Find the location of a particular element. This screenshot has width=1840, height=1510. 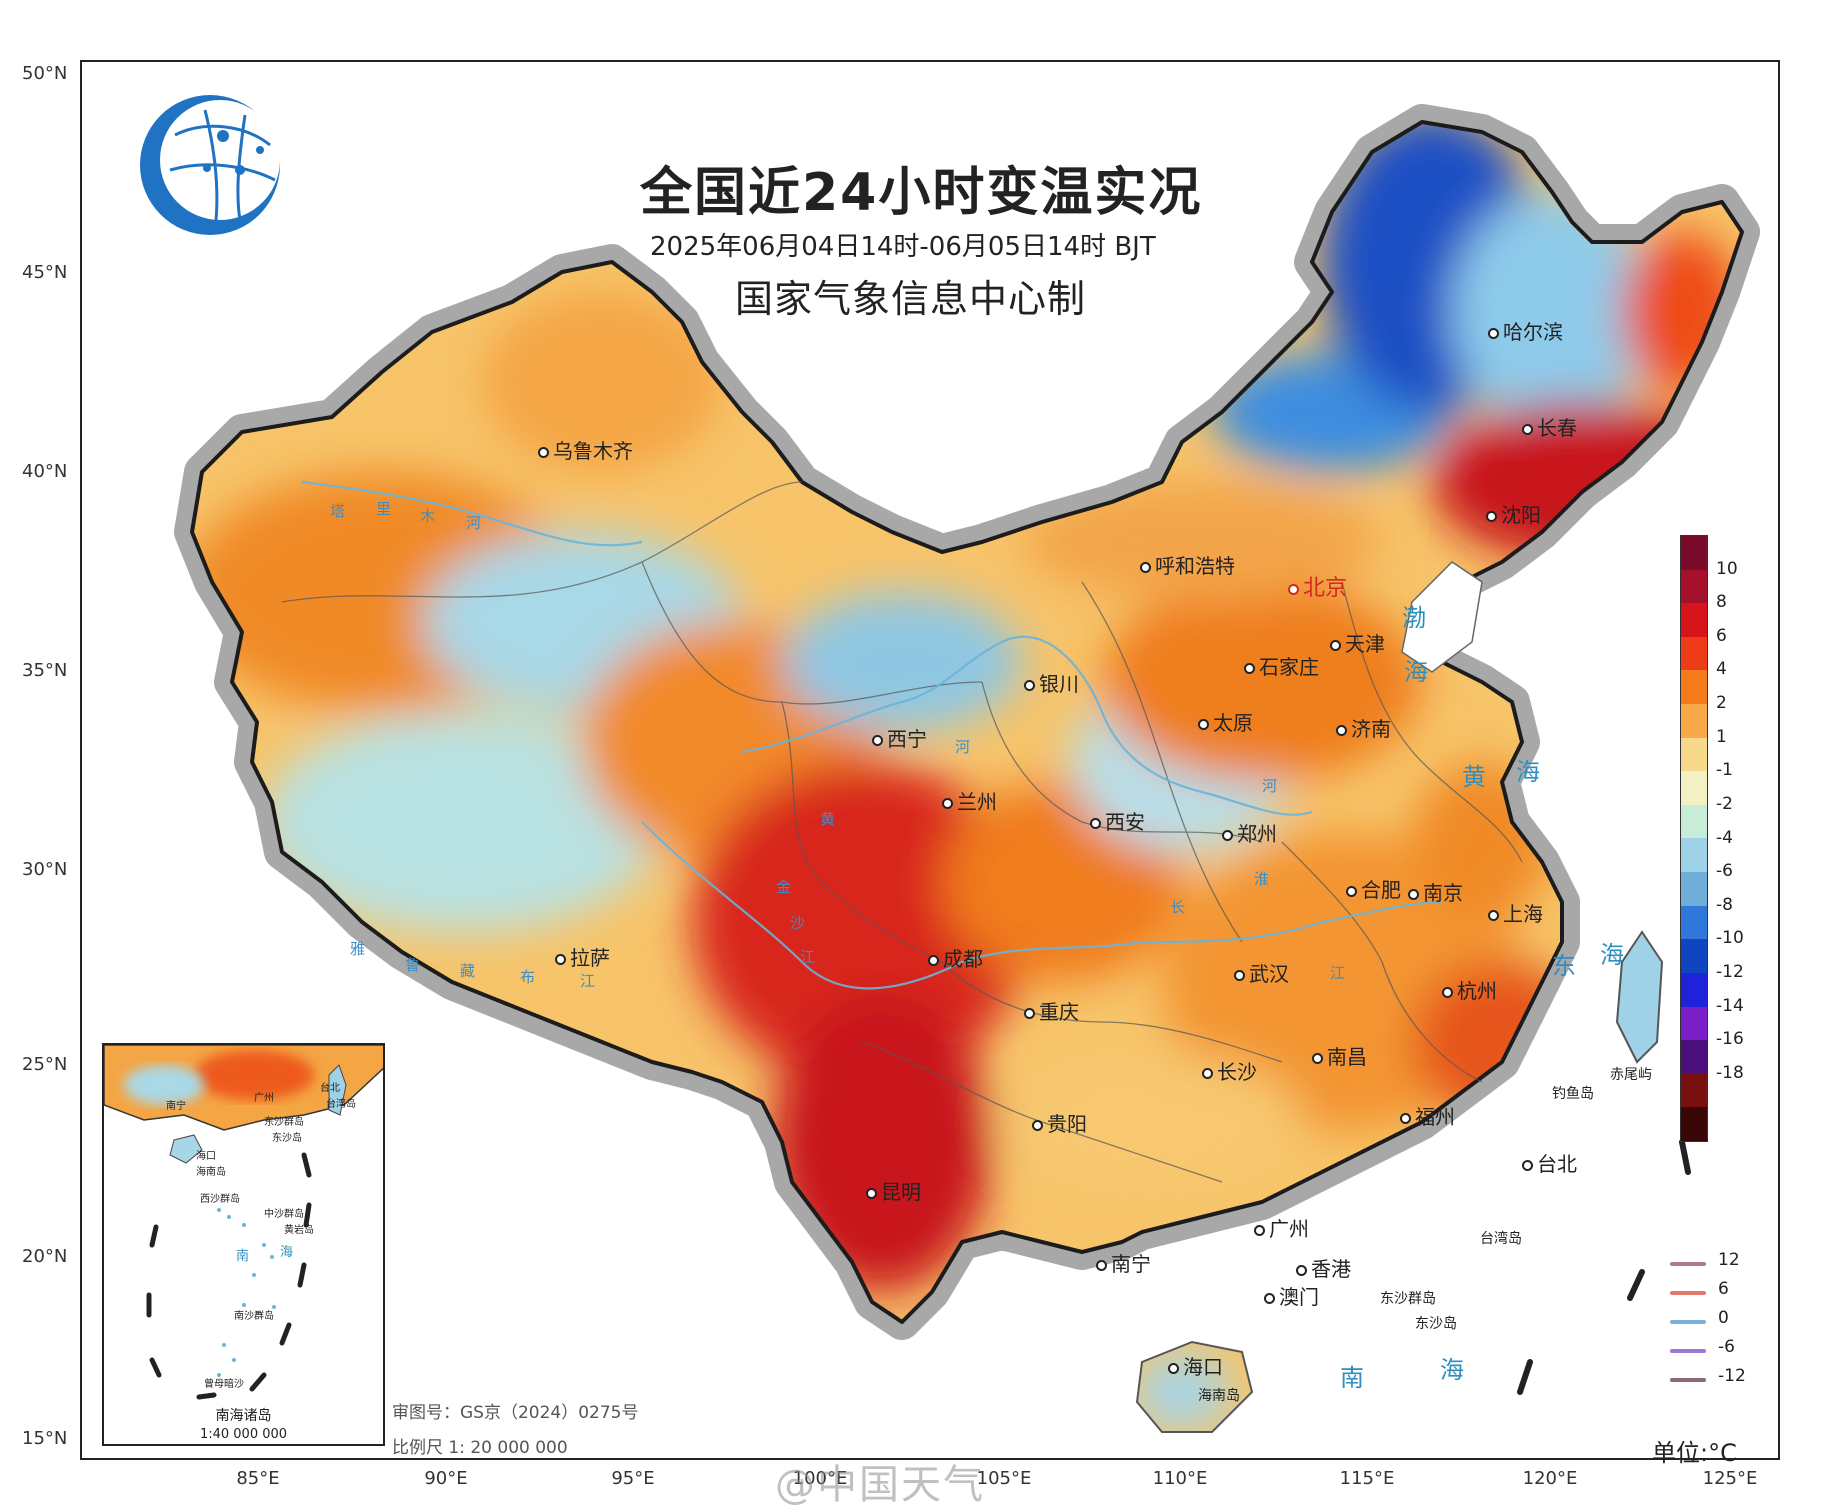

city-lanzhou: 兰州 is located at coordinates (969, 800).